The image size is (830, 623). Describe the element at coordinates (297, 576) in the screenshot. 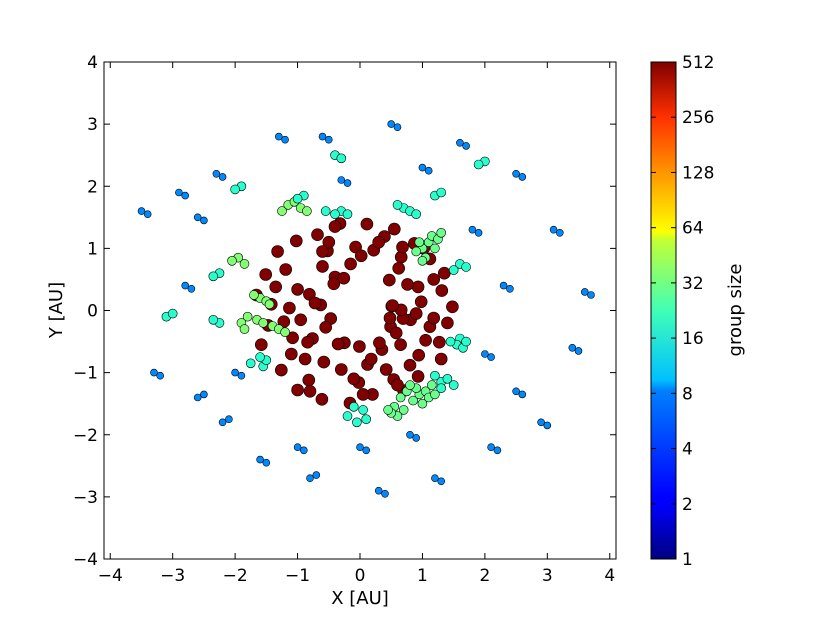

I see `x-tick-label: −1` at that location.